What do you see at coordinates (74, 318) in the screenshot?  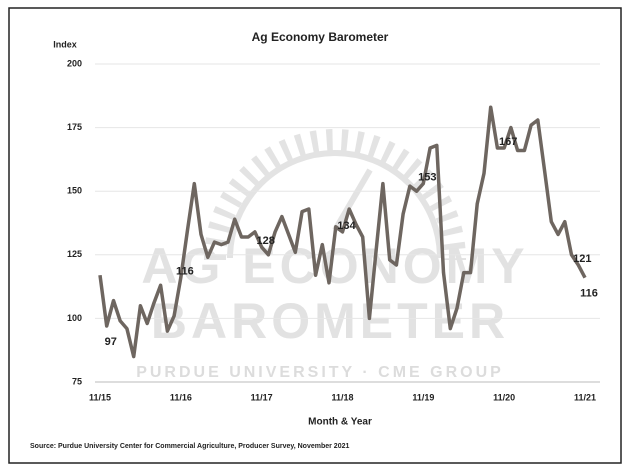 I see `y-tick-label: 100` at bounding box center [74, 318].